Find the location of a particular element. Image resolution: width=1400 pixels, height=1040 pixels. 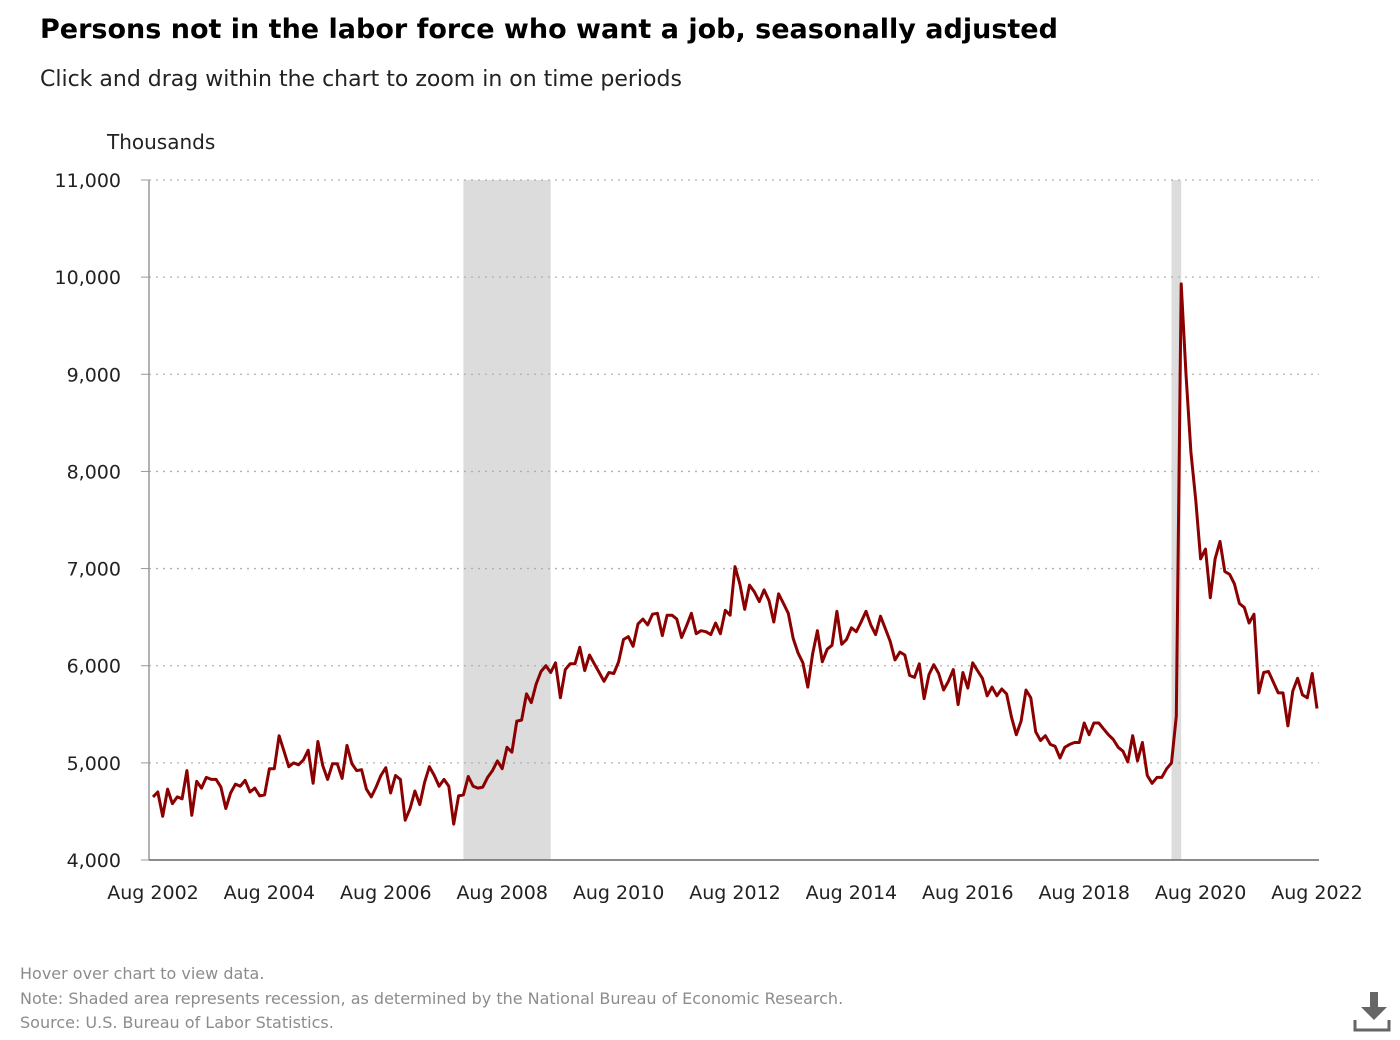

x-tick-label: Aug 2020 is located at coordinates (1201, 893).